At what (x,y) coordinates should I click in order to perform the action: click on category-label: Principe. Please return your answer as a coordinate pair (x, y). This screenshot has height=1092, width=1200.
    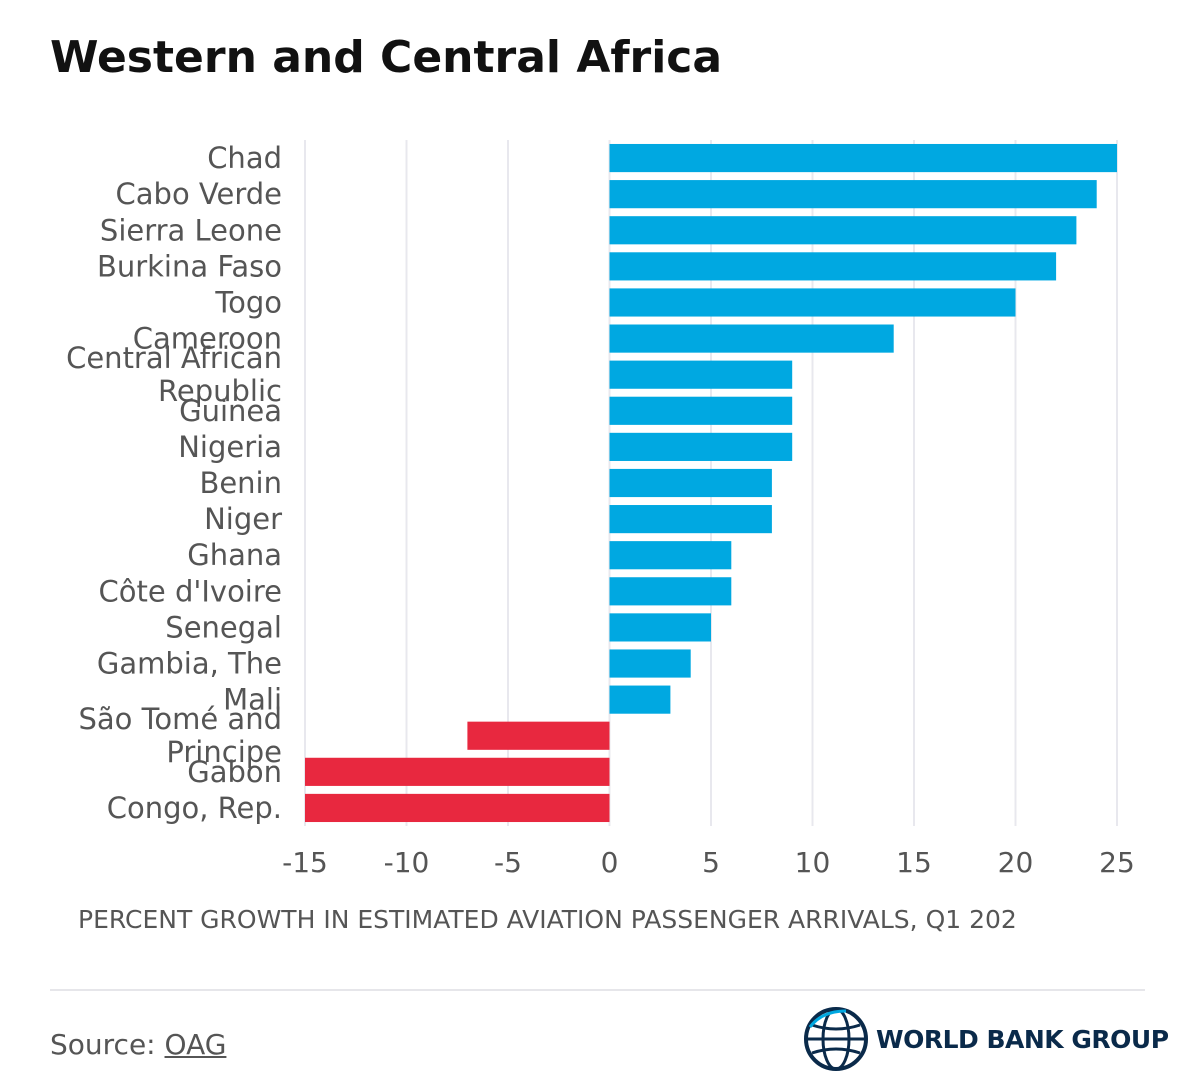
    Looking at the image, I should click on (224, 752).